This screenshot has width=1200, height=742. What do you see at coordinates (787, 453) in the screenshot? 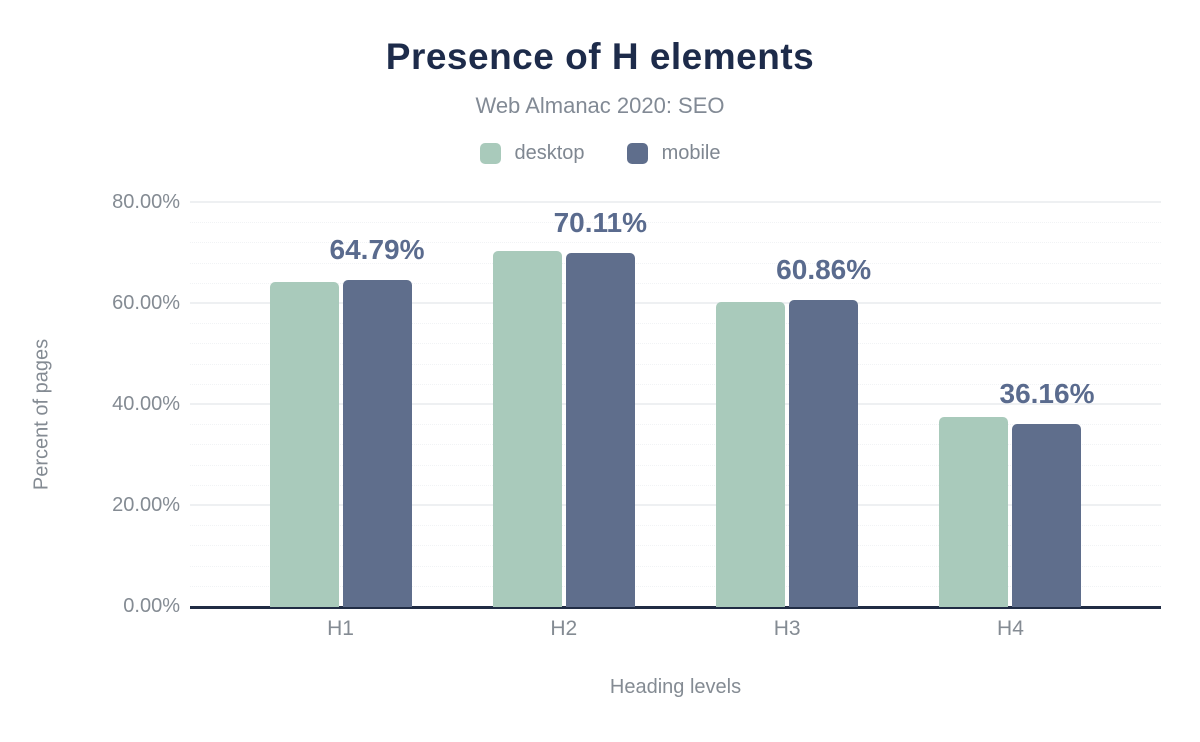
I see `bar-group-h3` at bounding box center [787, 453].